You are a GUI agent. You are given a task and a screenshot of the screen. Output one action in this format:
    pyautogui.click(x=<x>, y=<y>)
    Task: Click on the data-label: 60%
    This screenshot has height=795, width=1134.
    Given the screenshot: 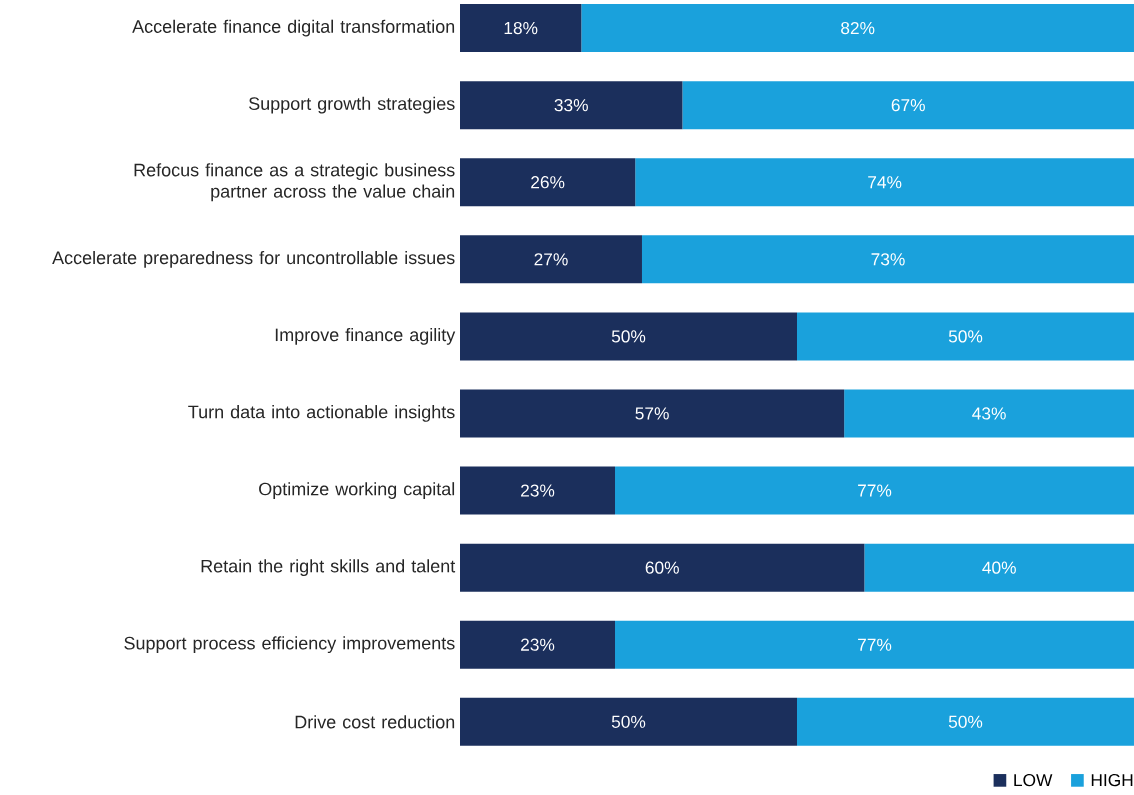 What is the action you would take?
    pyautogui.click(x=662, y=567)
    